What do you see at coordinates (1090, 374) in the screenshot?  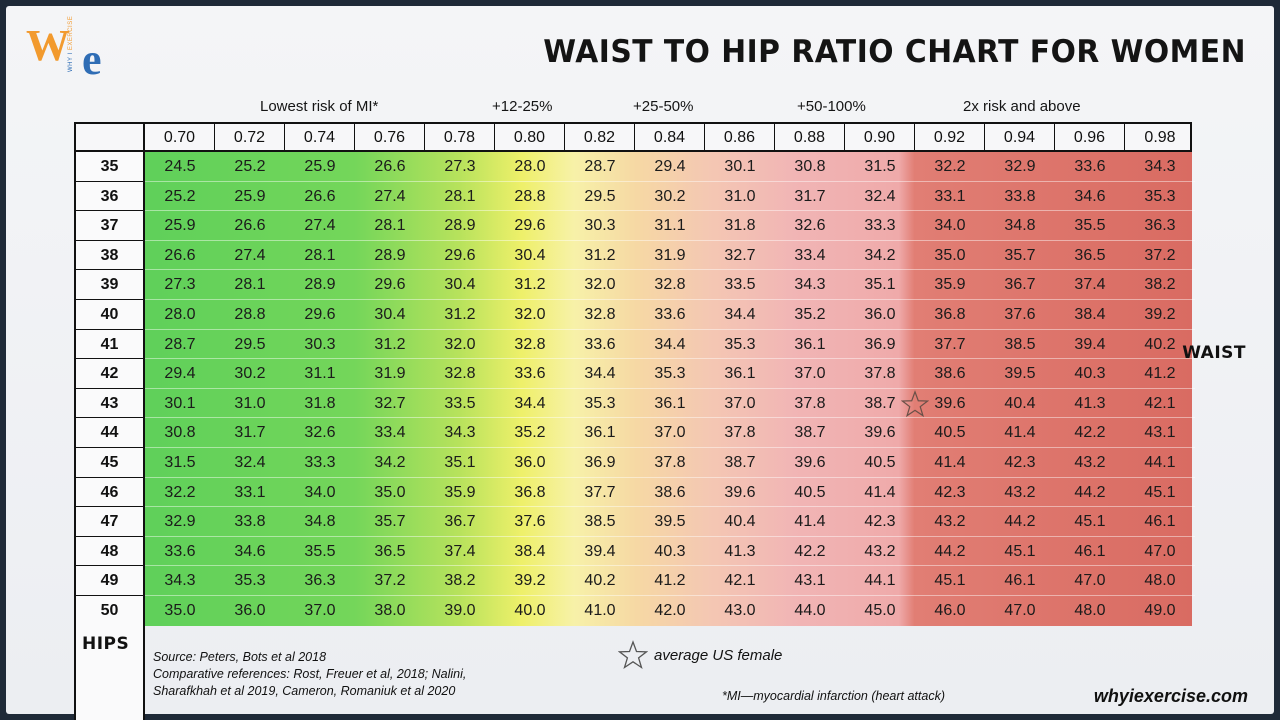 I see `waist-value-cell: 40.3` at bounding box center [1090, 374].